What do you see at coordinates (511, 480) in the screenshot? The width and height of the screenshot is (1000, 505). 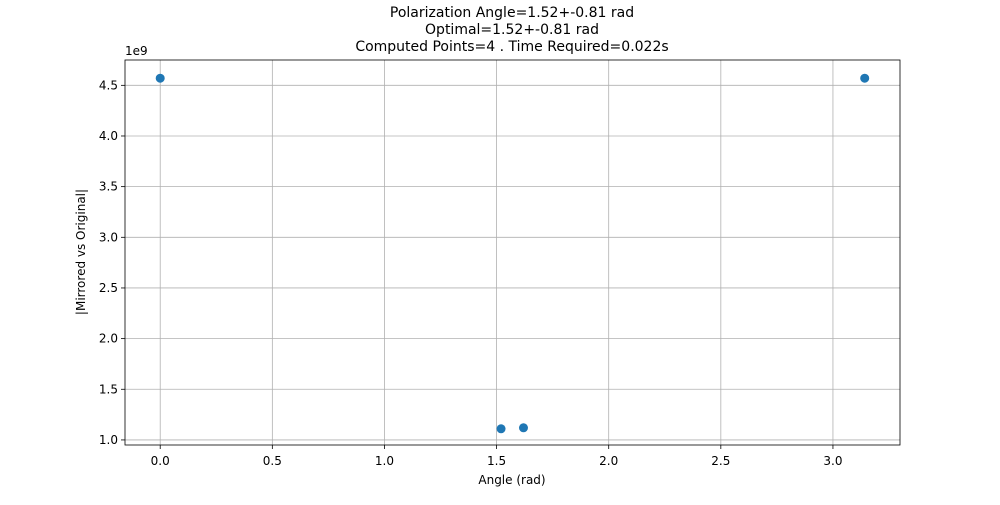 I see `x-axis-label: Angle (rad)` at bounding box center [511, 480].